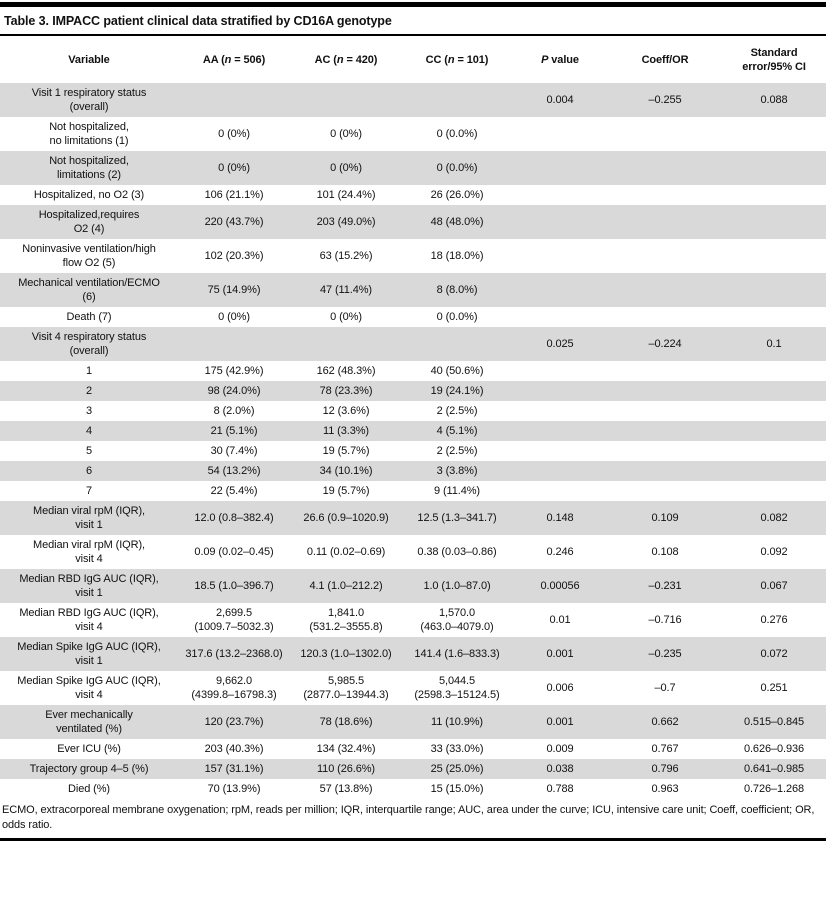 This screenshot has width=826, height=902. I want to click on data-cell: –0.7, so click(665, 688).